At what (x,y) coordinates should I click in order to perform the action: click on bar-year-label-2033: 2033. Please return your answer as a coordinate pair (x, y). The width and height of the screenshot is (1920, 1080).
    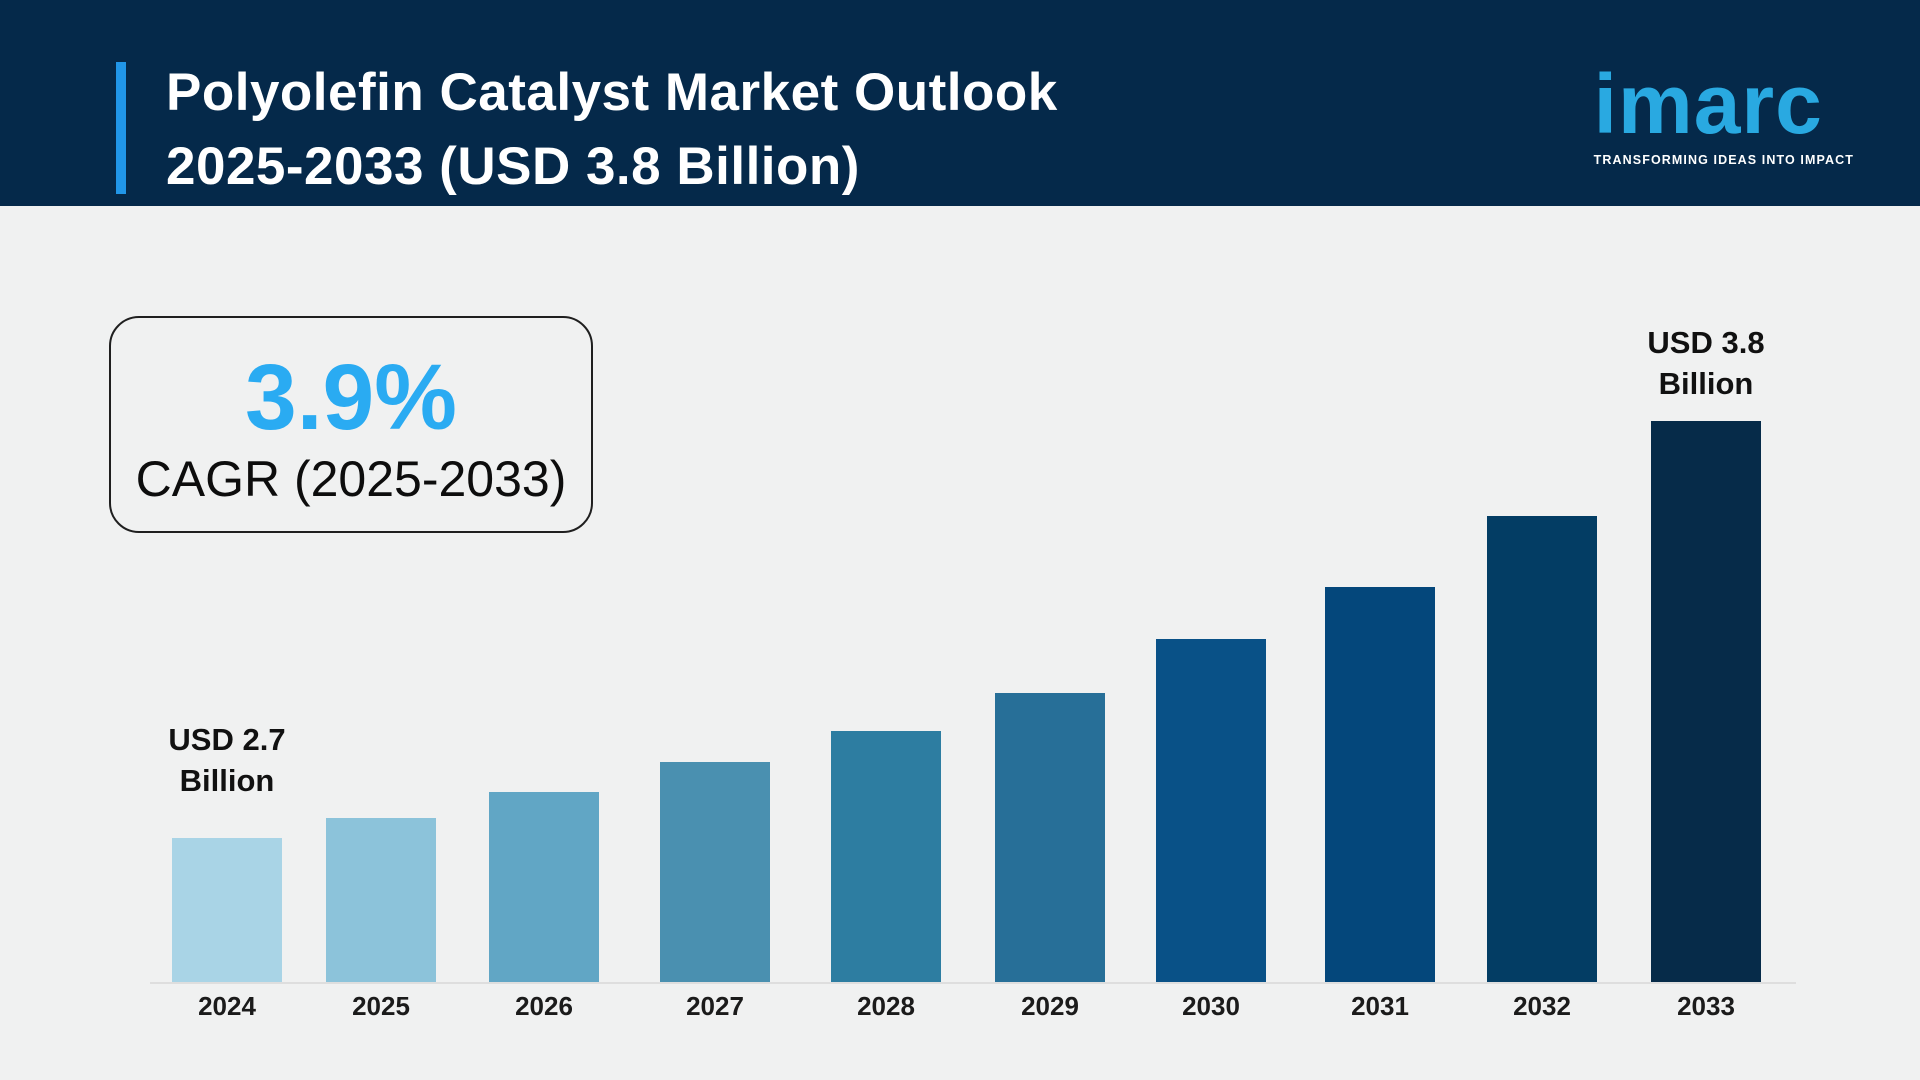
    Looking at the image, I should click on (1706, 1006).